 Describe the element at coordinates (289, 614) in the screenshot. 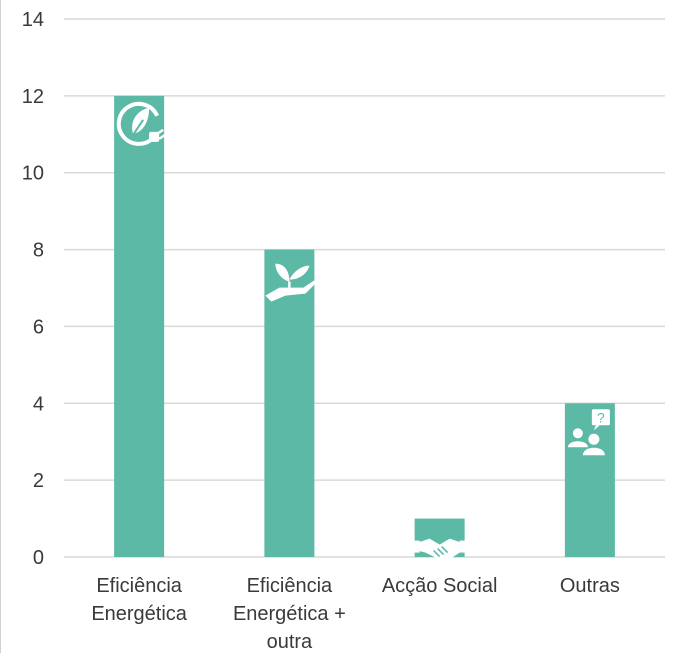

I see `x-category-label: Energética +` at that location.